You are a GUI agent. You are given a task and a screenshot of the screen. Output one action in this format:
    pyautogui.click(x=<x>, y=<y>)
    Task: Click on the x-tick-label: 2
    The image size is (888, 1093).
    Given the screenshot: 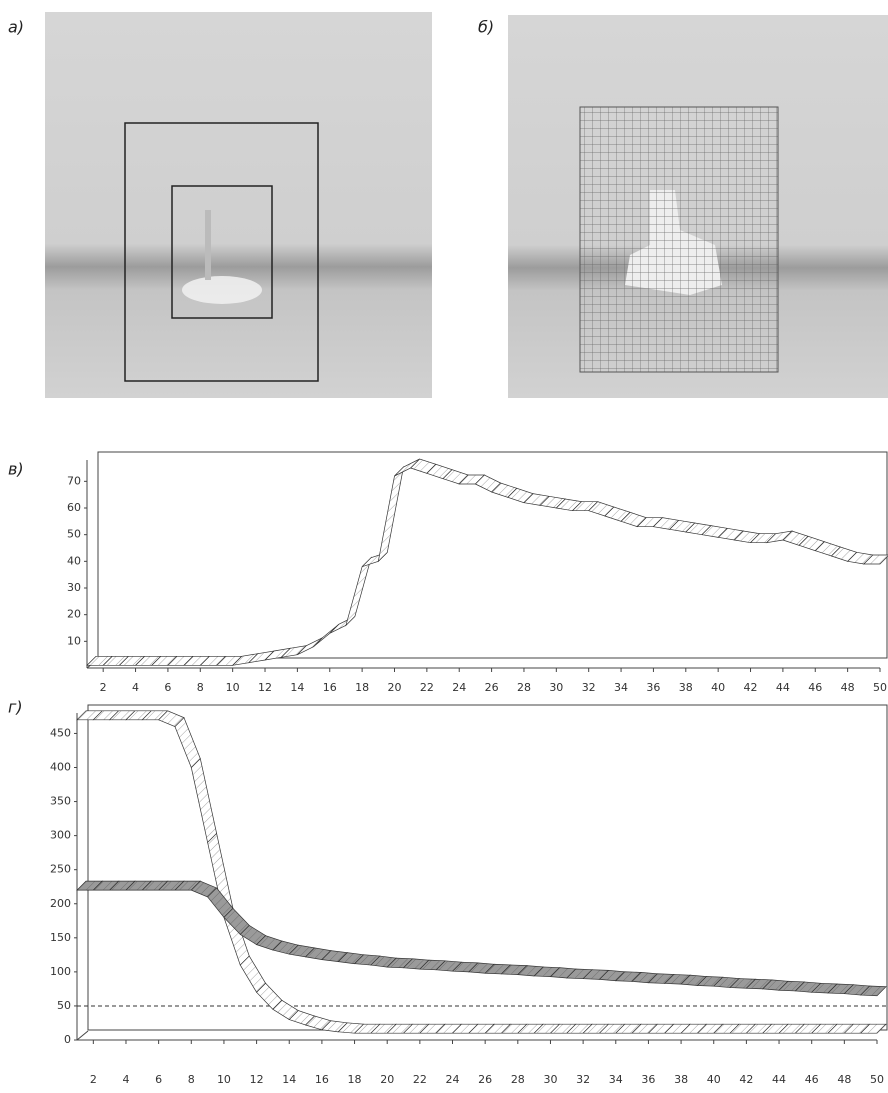 What is the action you would take?
    pyautogui.click(x=93, y=1079)
    